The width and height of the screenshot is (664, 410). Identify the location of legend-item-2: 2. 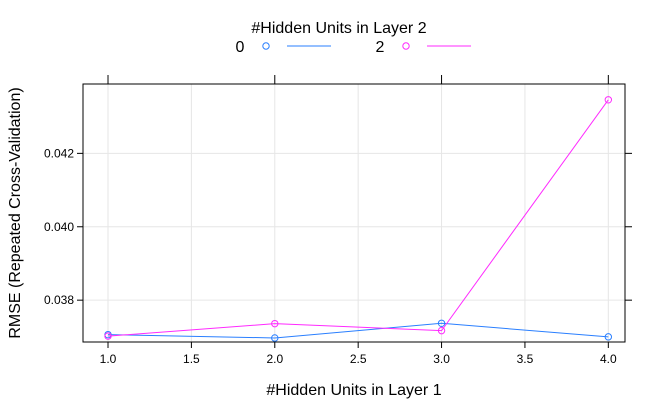
(423, 47).